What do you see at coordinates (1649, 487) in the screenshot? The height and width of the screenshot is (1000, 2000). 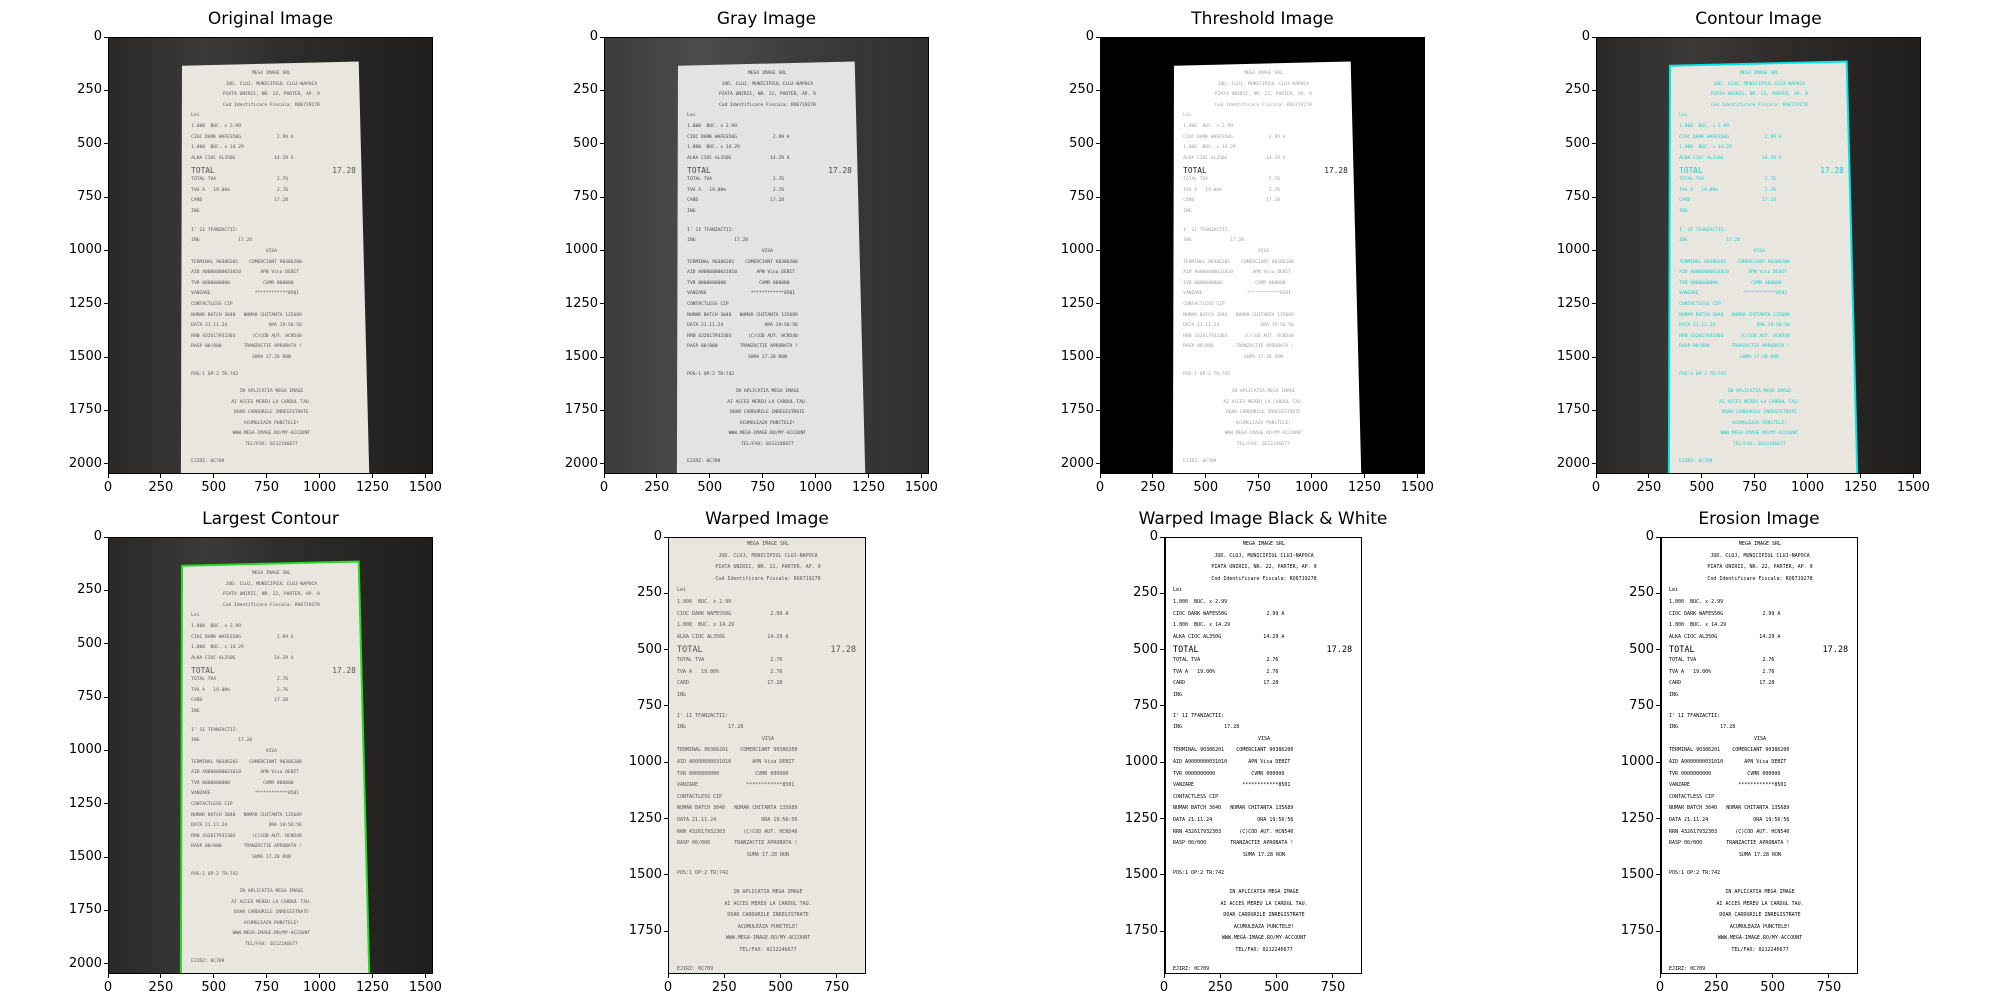 I see `x-tick-label: 250` at bounding box center [1649, 487].